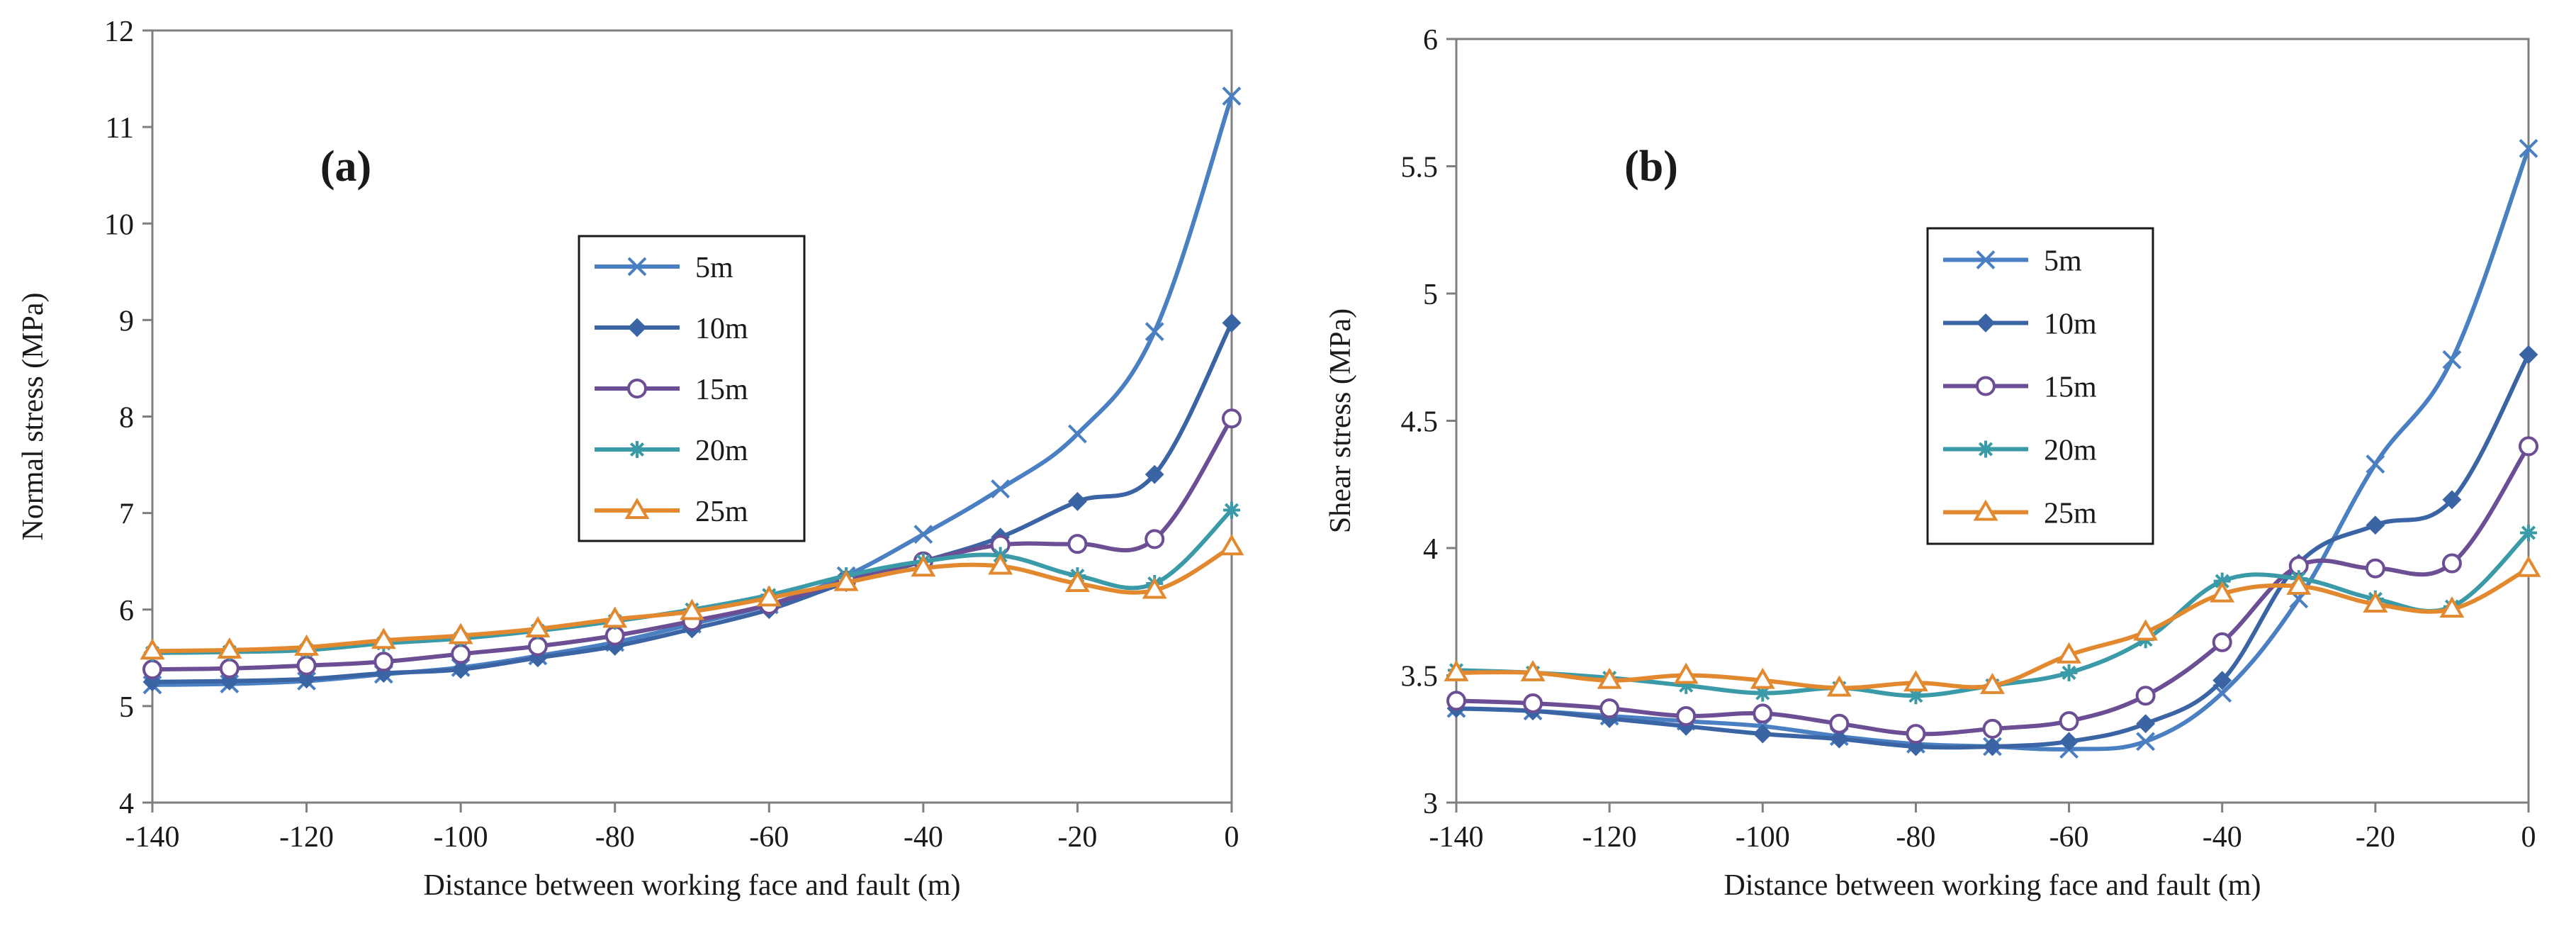  I want to click on x-marker-icon, so click(1986, 259).